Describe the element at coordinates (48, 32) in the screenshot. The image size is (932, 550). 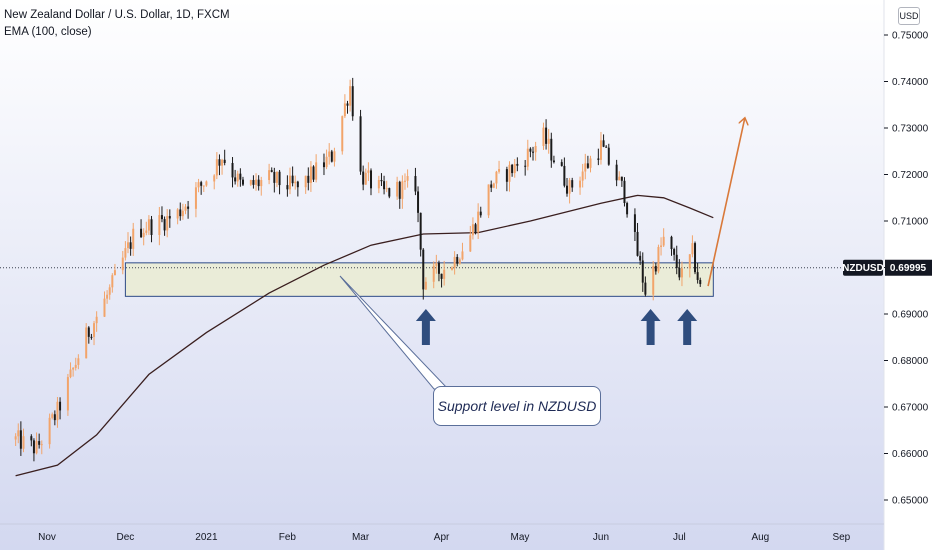
I see `legend-indicator: EMA (100, close)` at that location.